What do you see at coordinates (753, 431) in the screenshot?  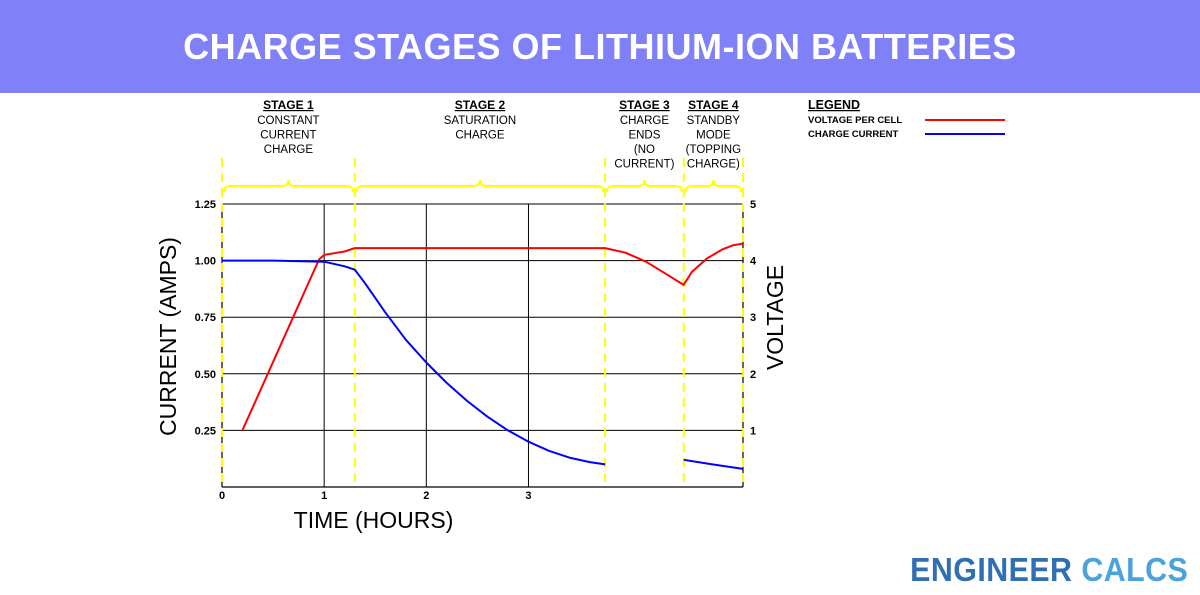 I see `y-right-tick-label: 1` at bounding box center [753, 431].